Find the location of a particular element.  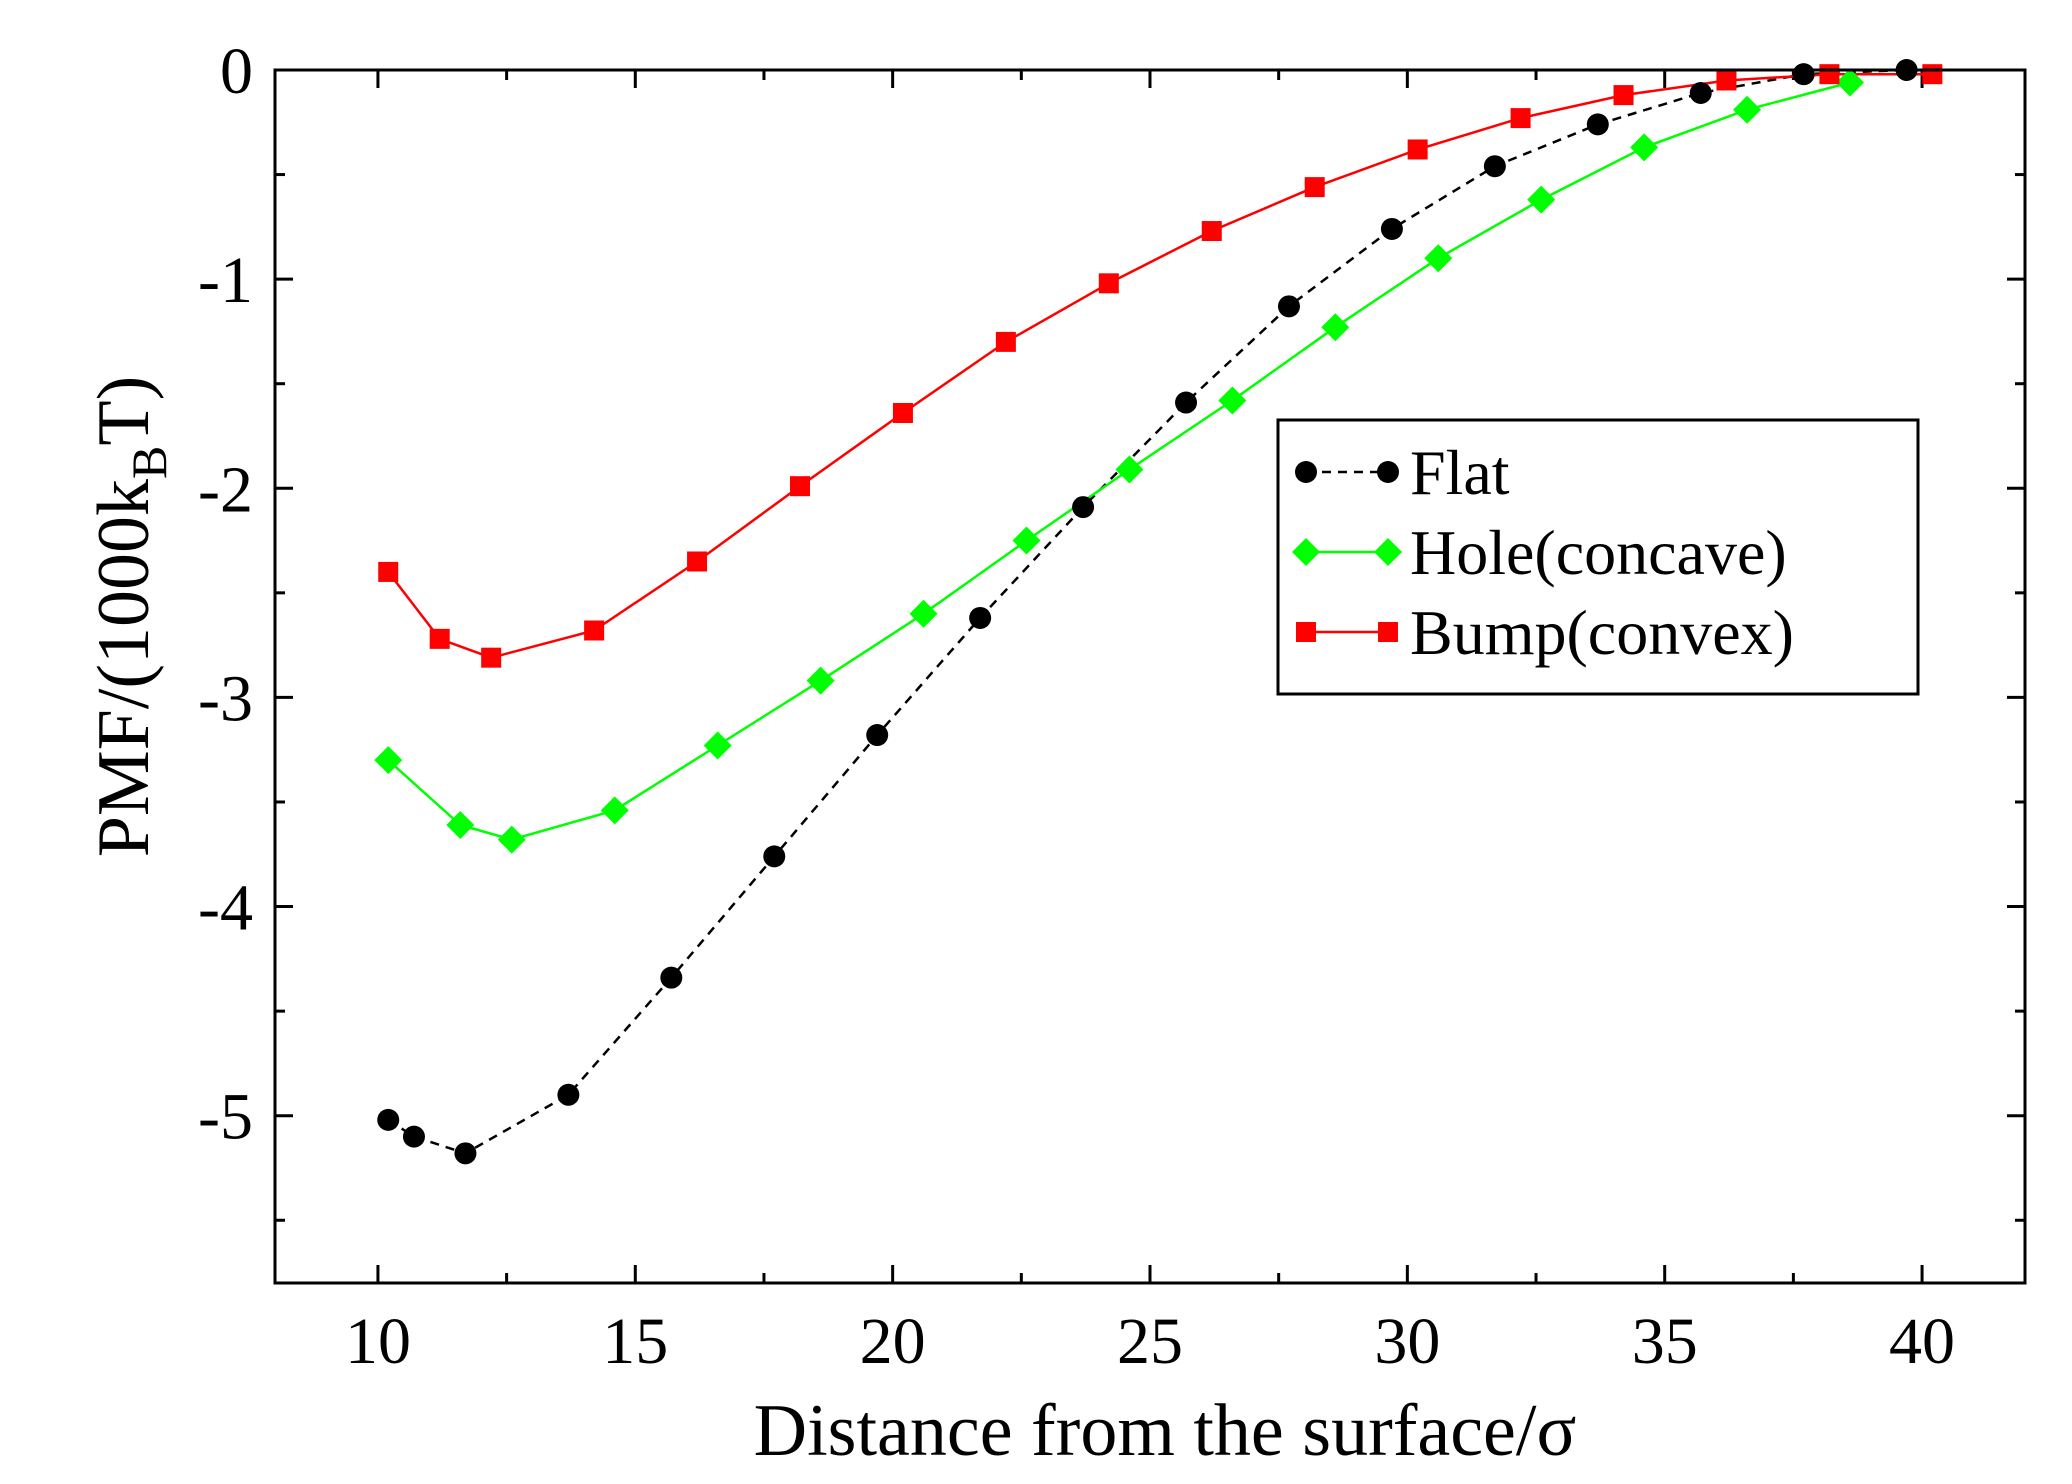

x-tick-label: 40 is located at coordinates (1922, 1341).